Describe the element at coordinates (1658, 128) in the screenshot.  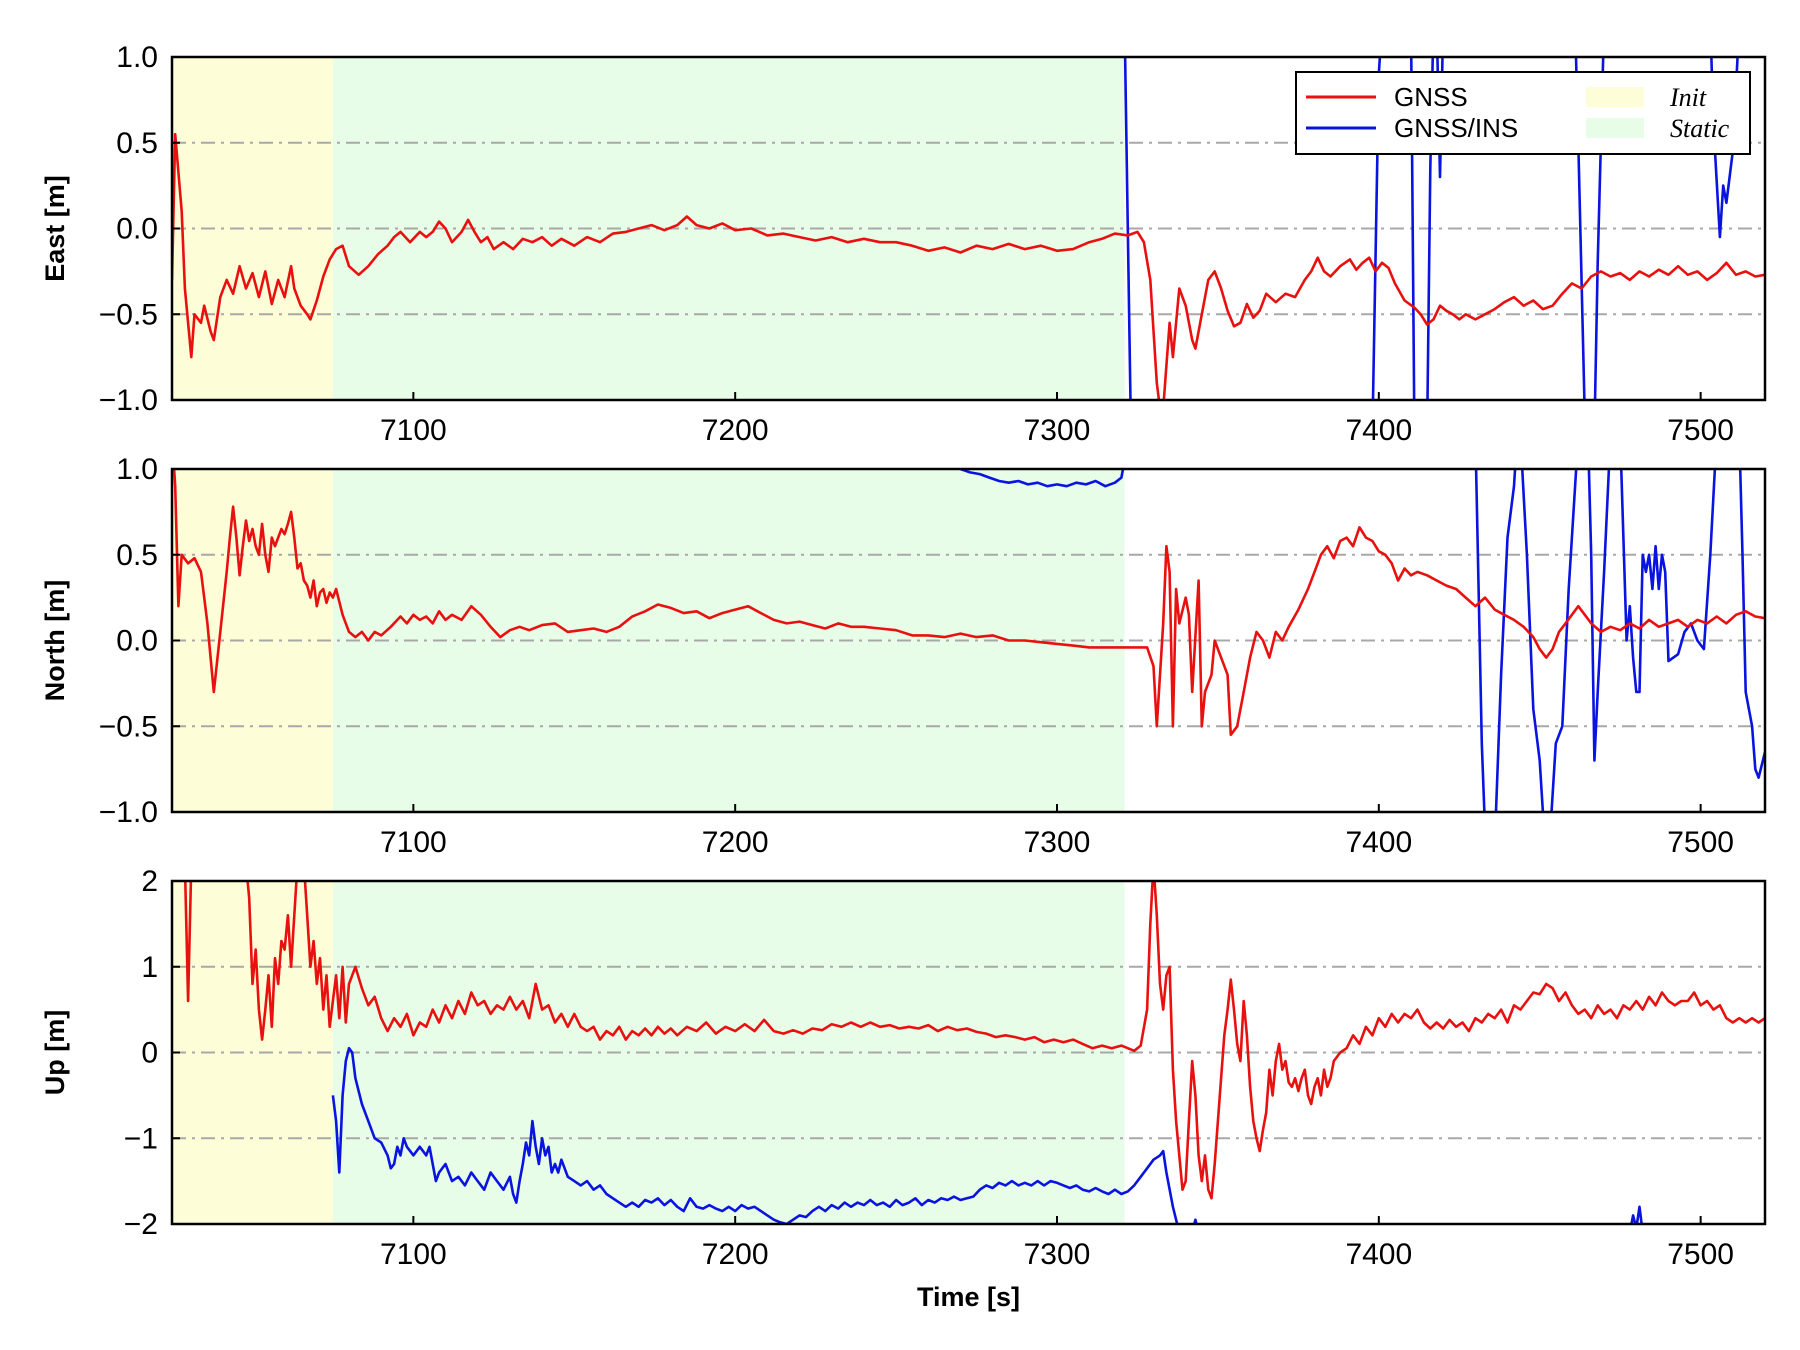
I see `legend-item-static: Static` at that location.